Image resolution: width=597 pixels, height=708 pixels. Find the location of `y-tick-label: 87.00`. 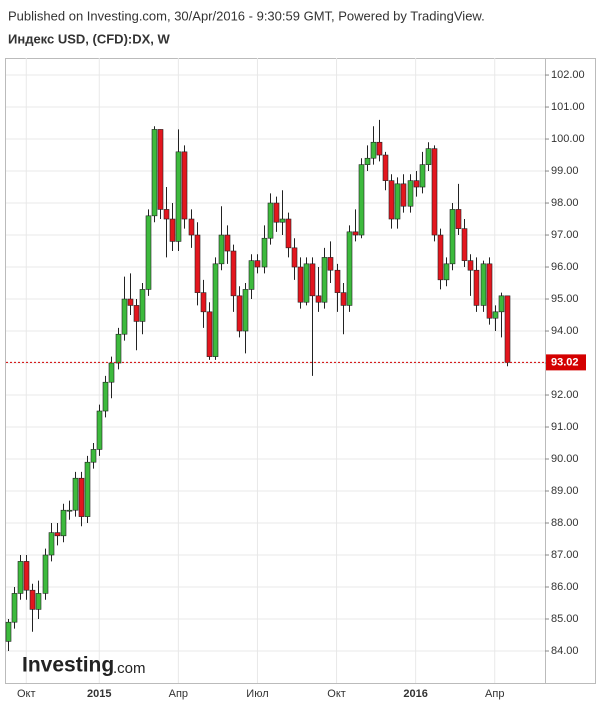

y-tick-label: 87.00 is located at coordinates (565, 555).